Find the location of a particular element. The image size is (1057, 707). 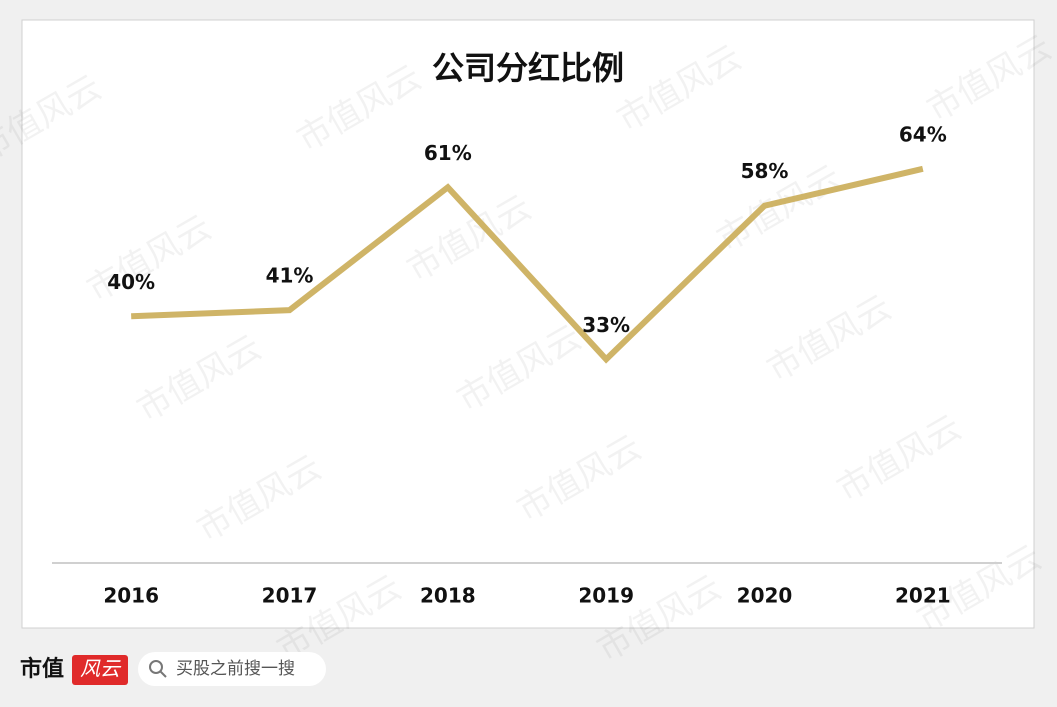

chart-title: 公司分红比例 is located at coordinates (528, 68).